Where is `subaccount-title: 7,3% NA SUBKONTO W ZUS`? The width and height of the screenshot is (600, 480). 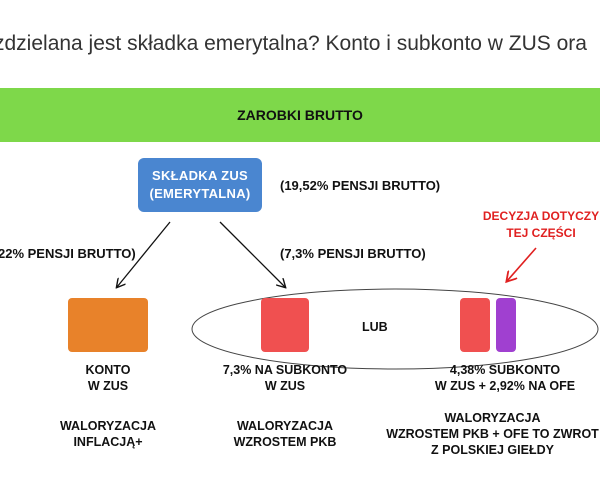
subaccount-title: 7,3% NA SUBKONTO W ZUS is located at coordinates (285, 378).